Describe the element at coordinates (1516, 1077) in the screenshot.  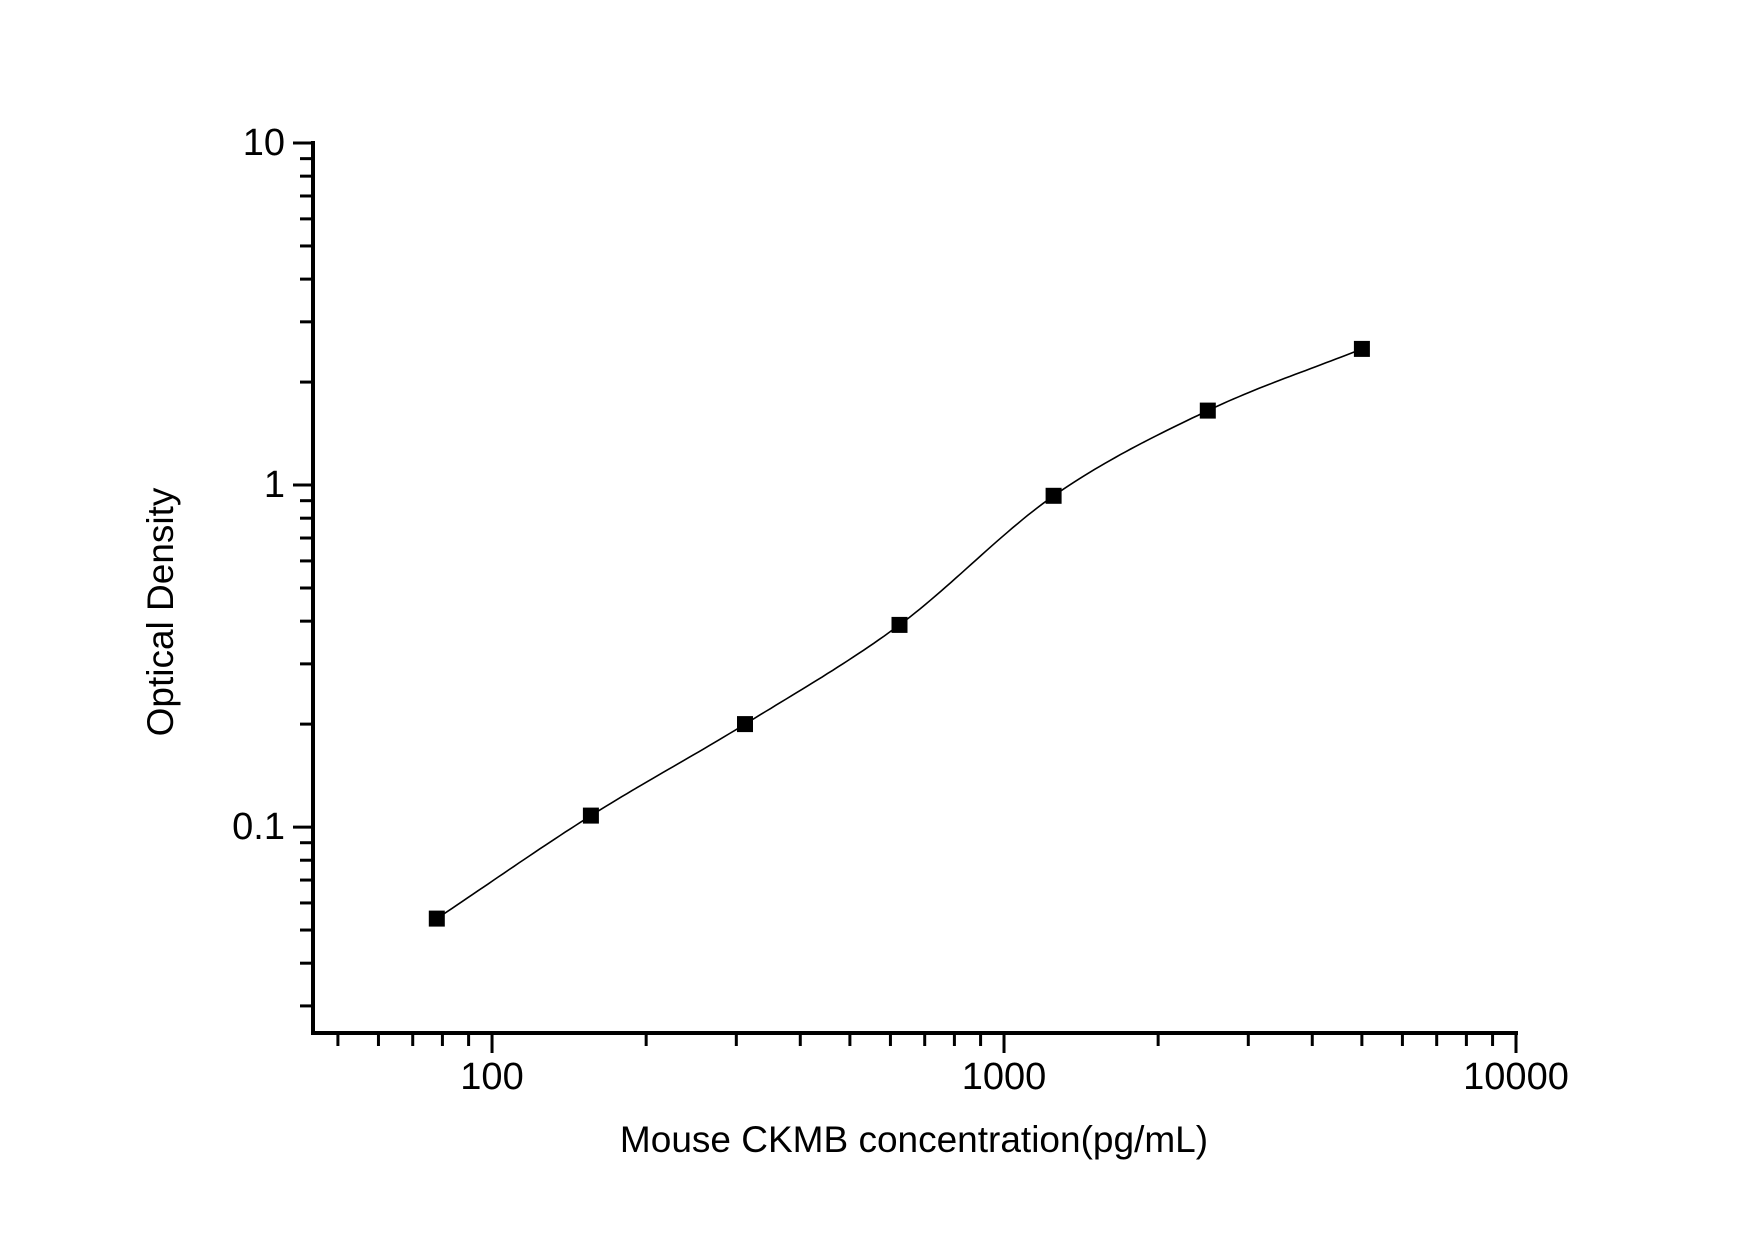
I see `x-axis-tick-label-10000: 10000` at that location.